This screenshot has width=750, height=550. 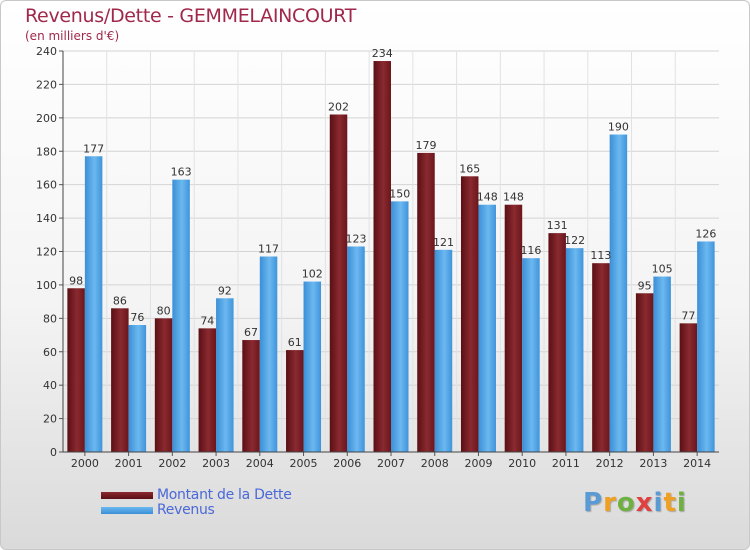 What do you see at coordinates (50, 419) in the screenshot?
I see `y-tick-label: 20` at bounding box center [50, 419].